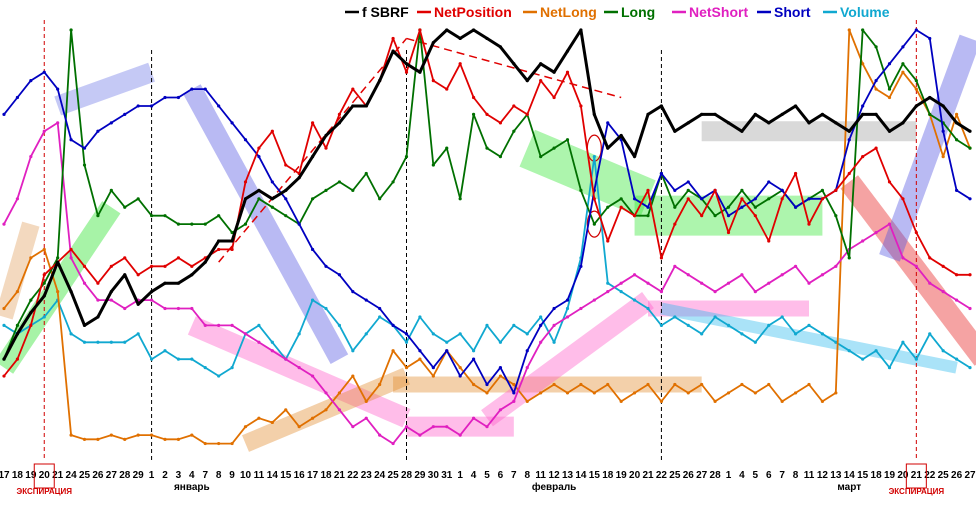 The height and width of the screenshot is (508, 976). Describe the element at coordinates (944, 475) in the screenshot. I see `x-tick-label: 25` at that location.